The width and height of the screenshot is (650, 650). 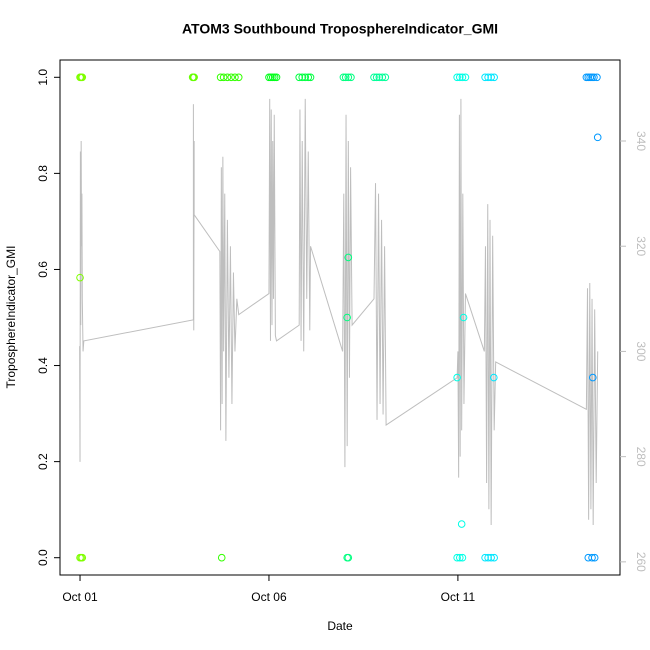 I want to click on y2-tick-label: 280, so click(x=641, y=457).